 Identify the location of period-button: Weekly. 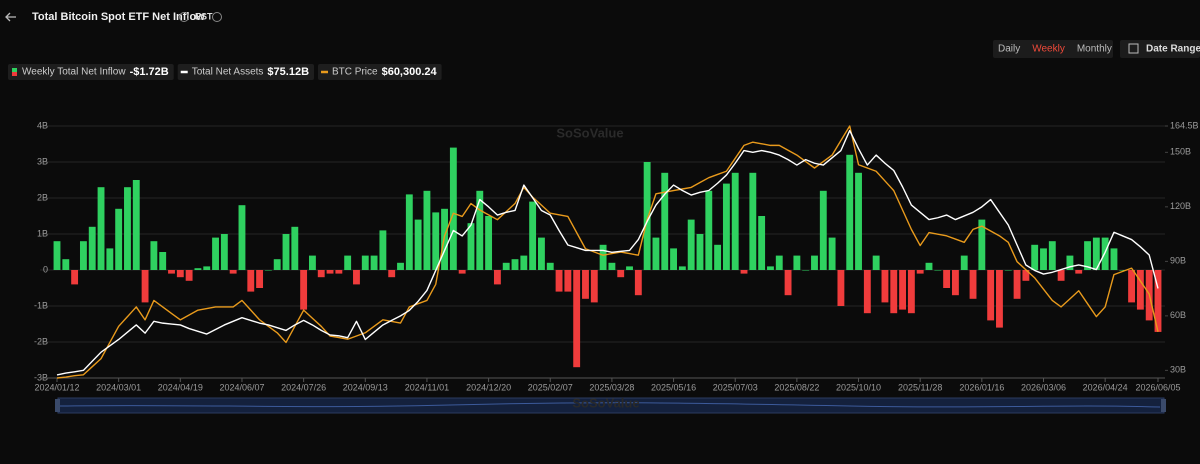
(1048, 49).